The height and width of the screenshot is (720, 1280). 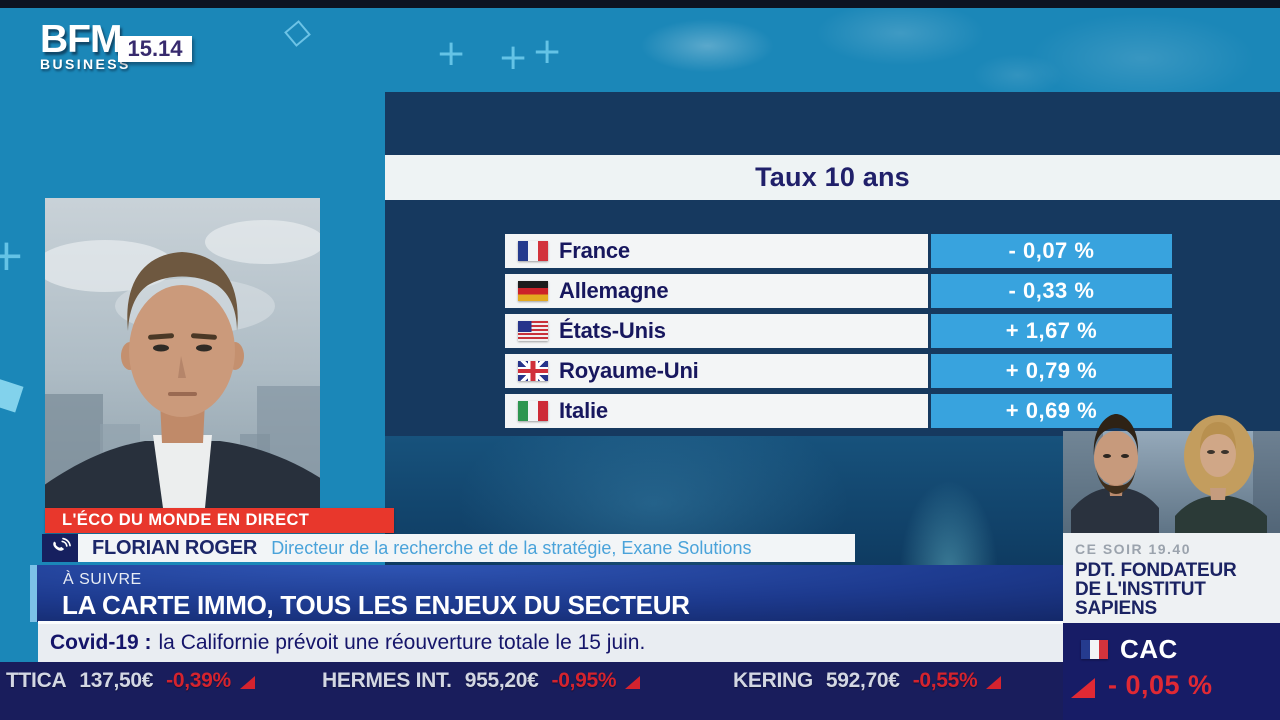 What do you see at coordinates (629, 370) in the screenshot?
I see `country-name: Royaume-Uni` at bounding box center [629, 370].